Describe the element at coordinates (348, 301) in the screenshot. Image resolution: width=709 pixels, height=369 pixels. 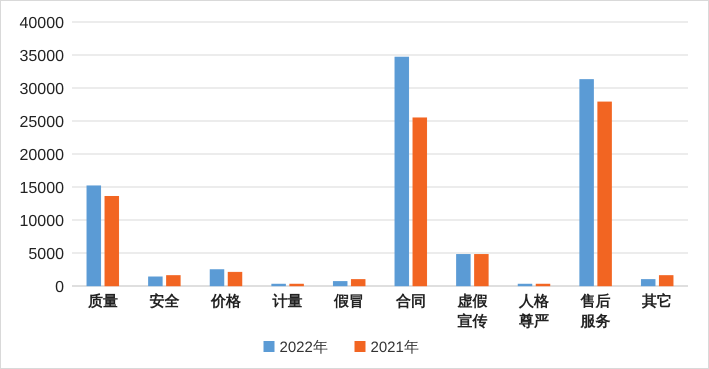
I see `x-tick-label: 假冒` at that location.